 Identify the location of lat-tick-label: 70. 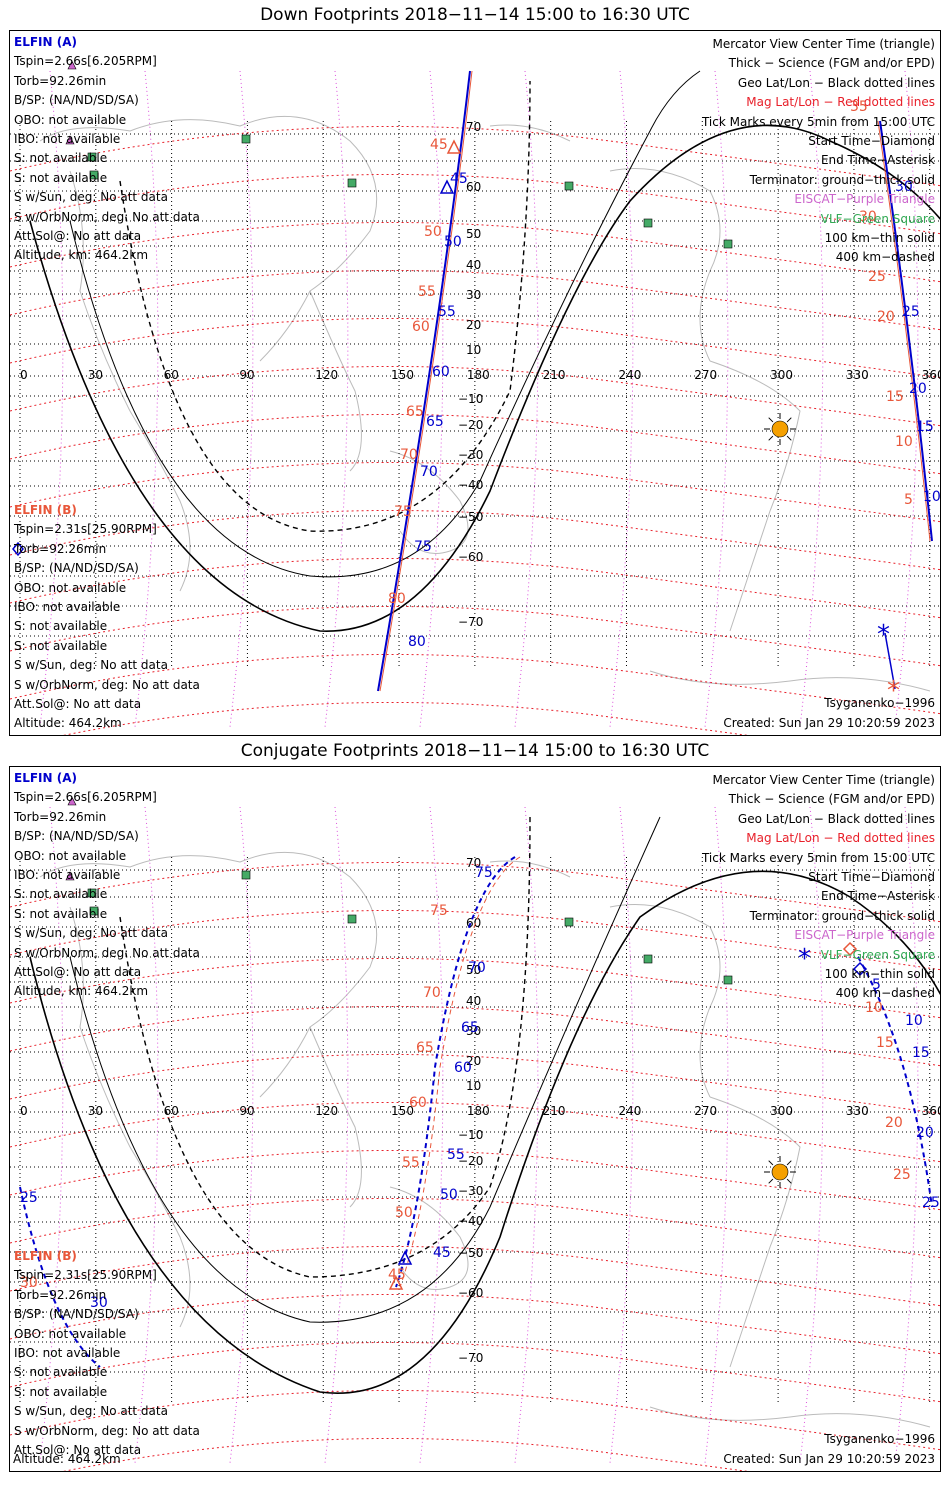
(473, 863).